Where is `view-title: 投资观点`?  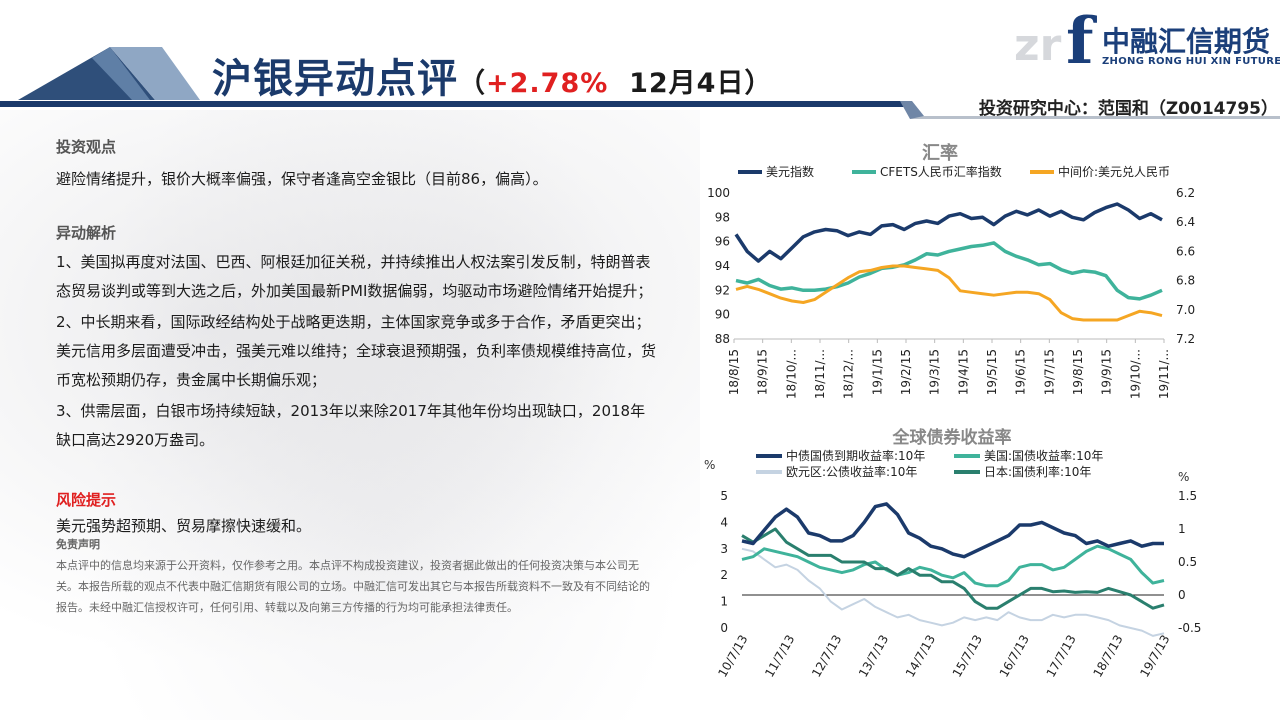
view-title: 投资观点 is located at coordinates (86, 147).